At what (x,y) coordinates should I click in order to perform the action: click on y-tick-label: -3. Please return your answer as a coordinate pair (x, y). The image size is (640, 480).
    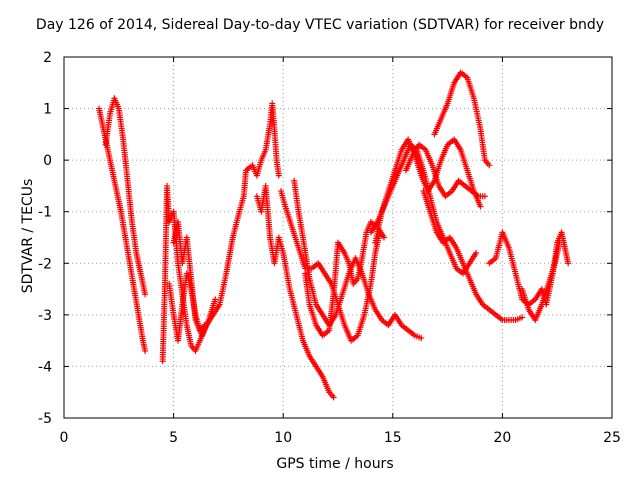
    Looking at the image, I should click on (45, 316).